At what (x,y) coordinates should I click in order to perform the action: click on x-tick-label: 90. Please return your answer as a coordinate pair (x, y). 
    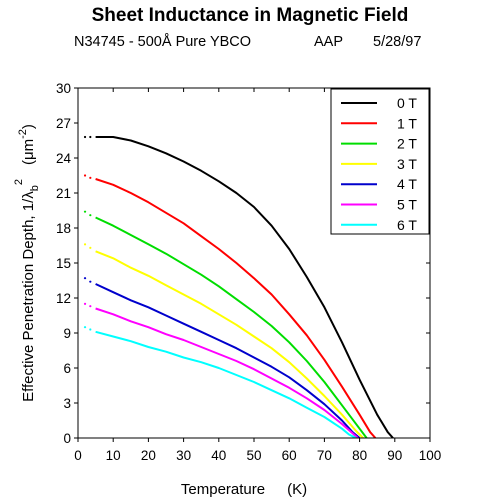
    Looking at the image, I should click on (394, 455).